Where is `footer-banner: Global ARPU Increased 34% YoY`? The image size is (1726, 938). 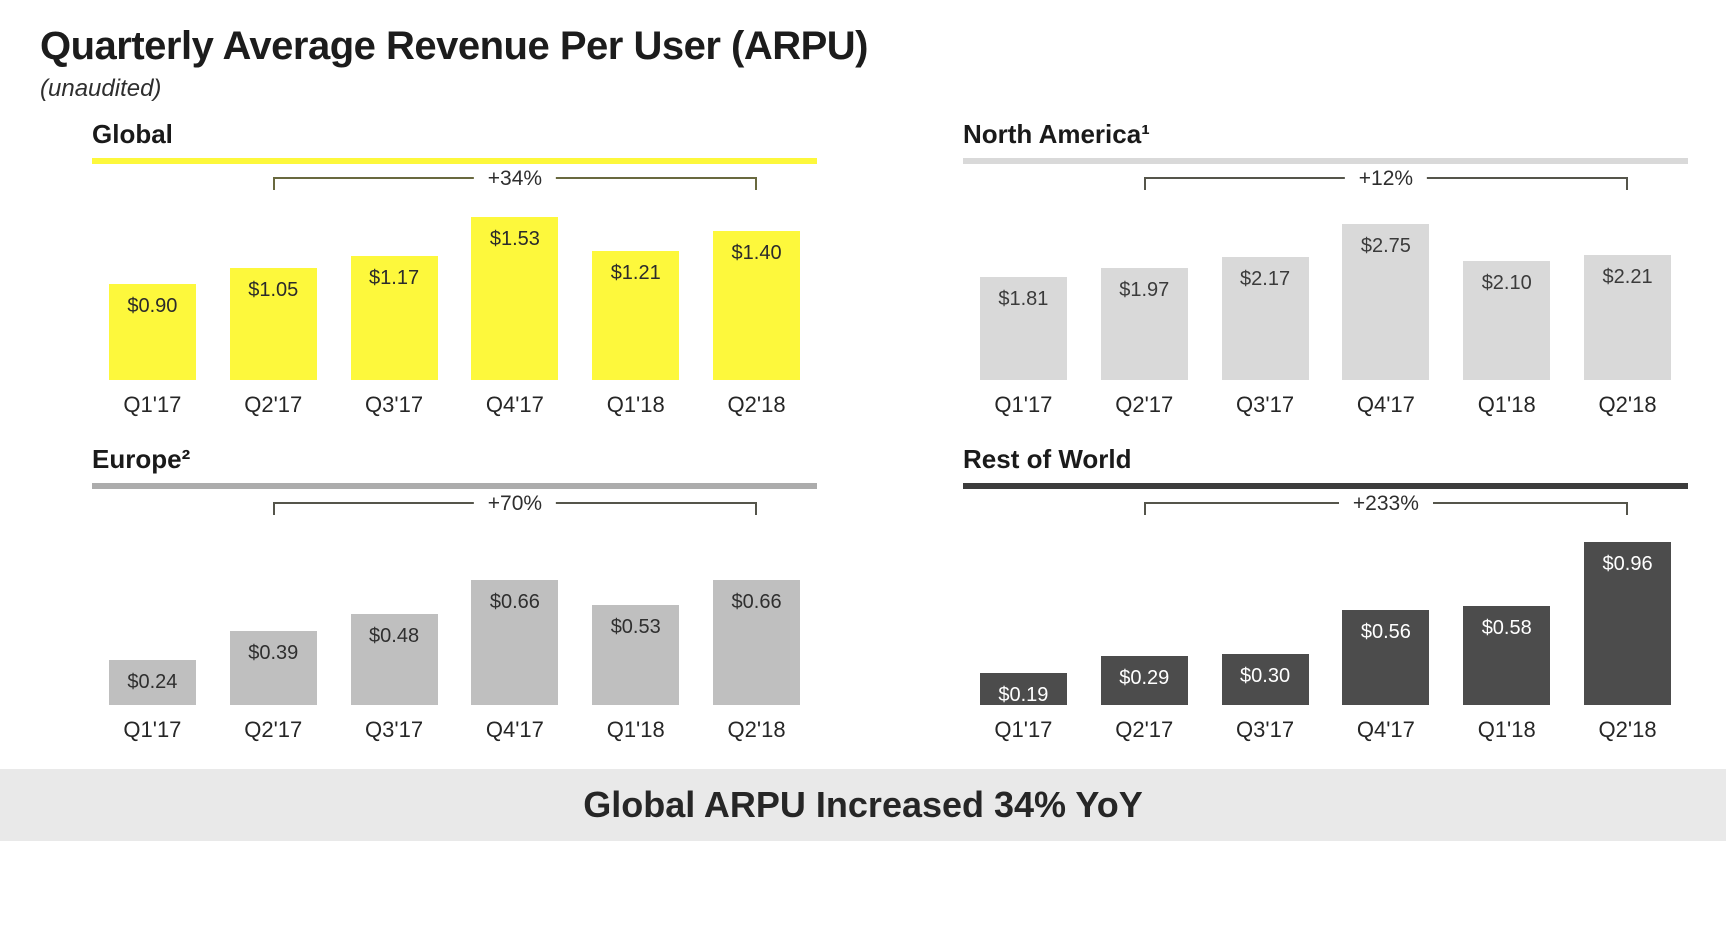 footer-banner: Global ARPU Increased 34% YoY is located at coordinates (863, 805).